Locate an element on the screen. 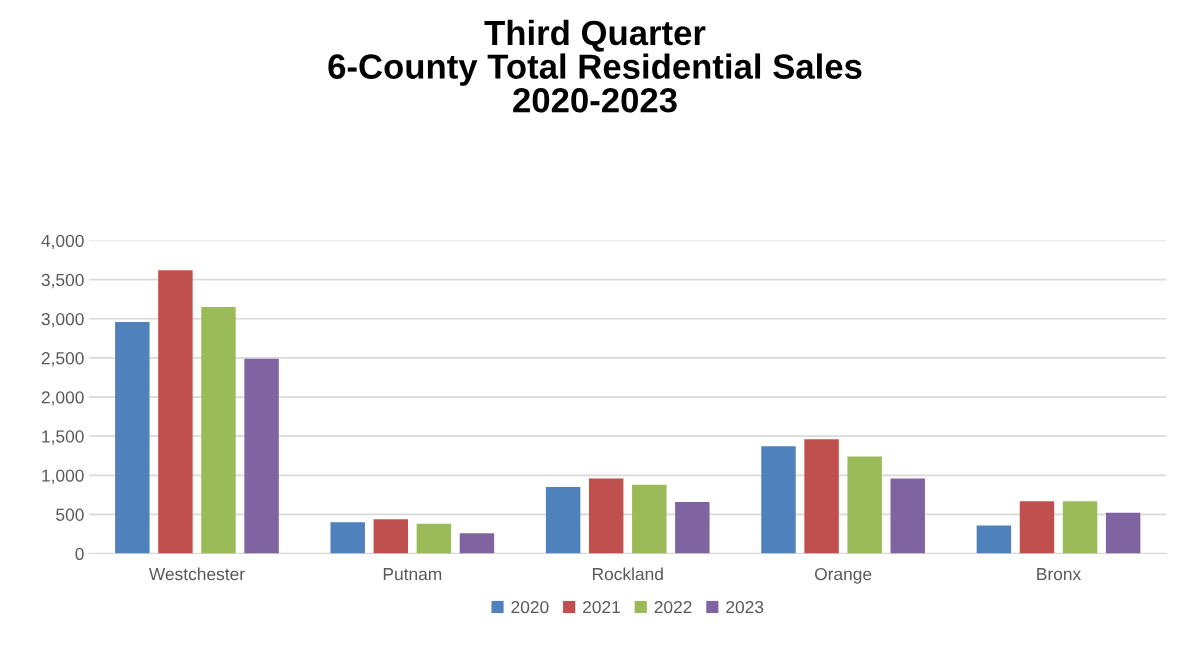  legend-label: 2022 is located at coordinates (673, 607).